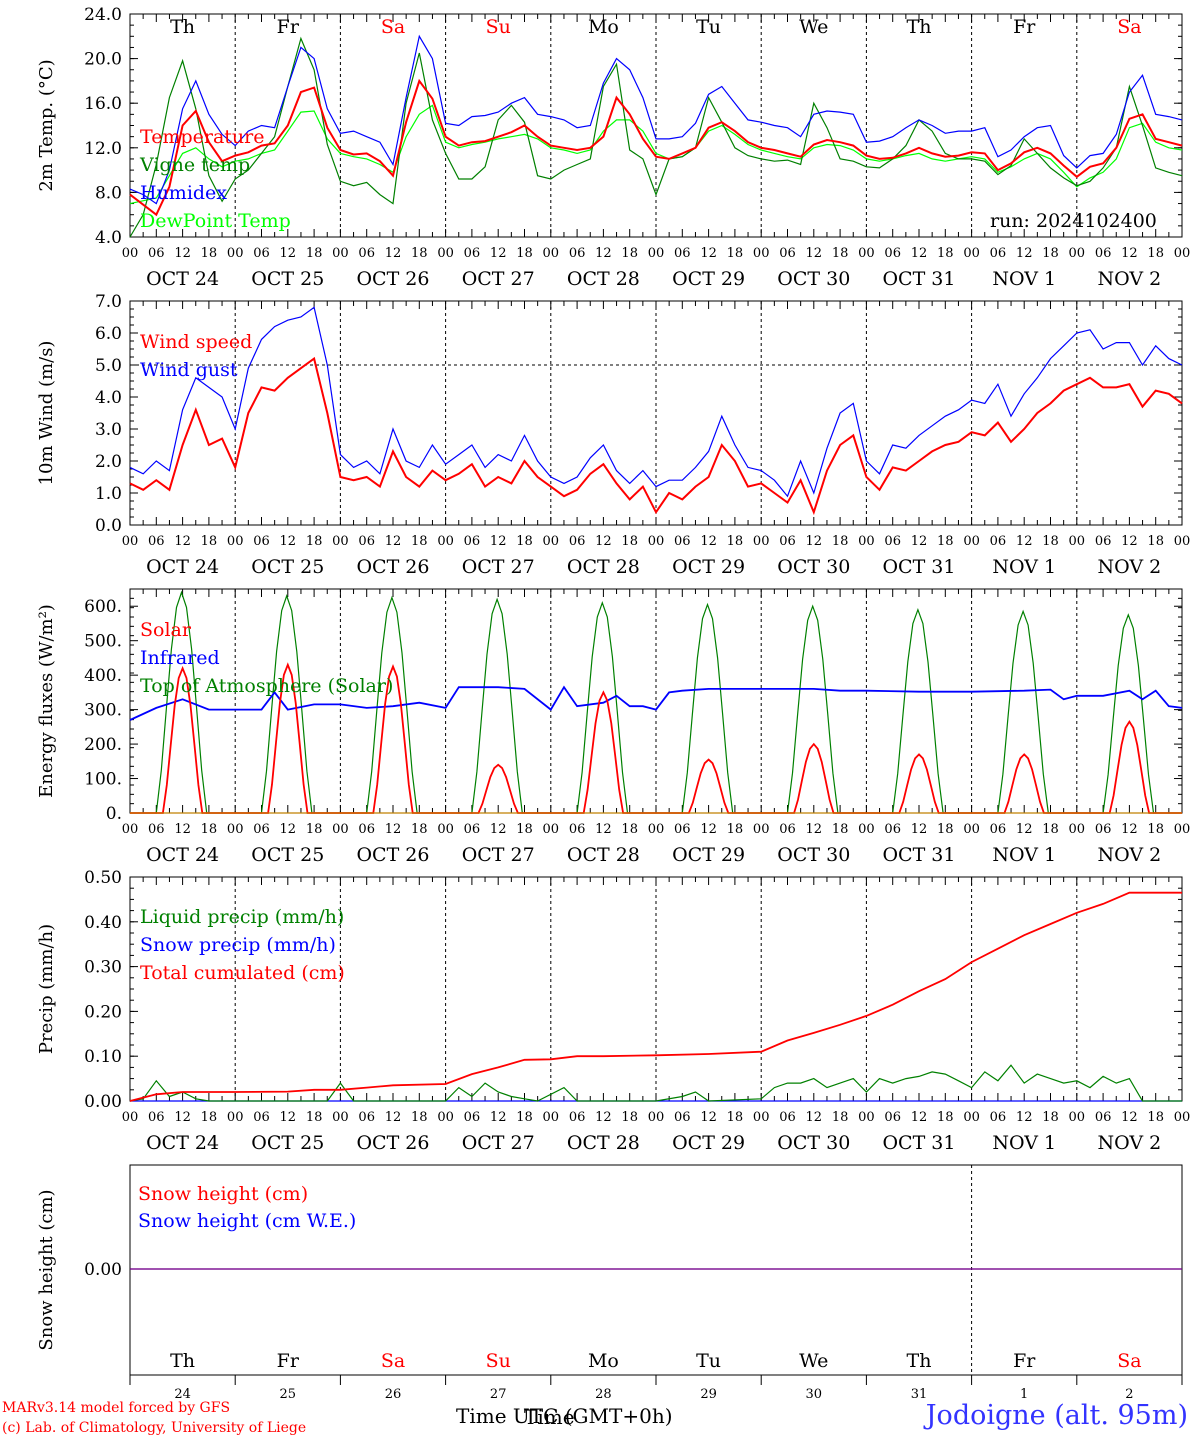 The image size is (1194, 1440). I want to click on weekday-label: Mo, so click(603, 1361).